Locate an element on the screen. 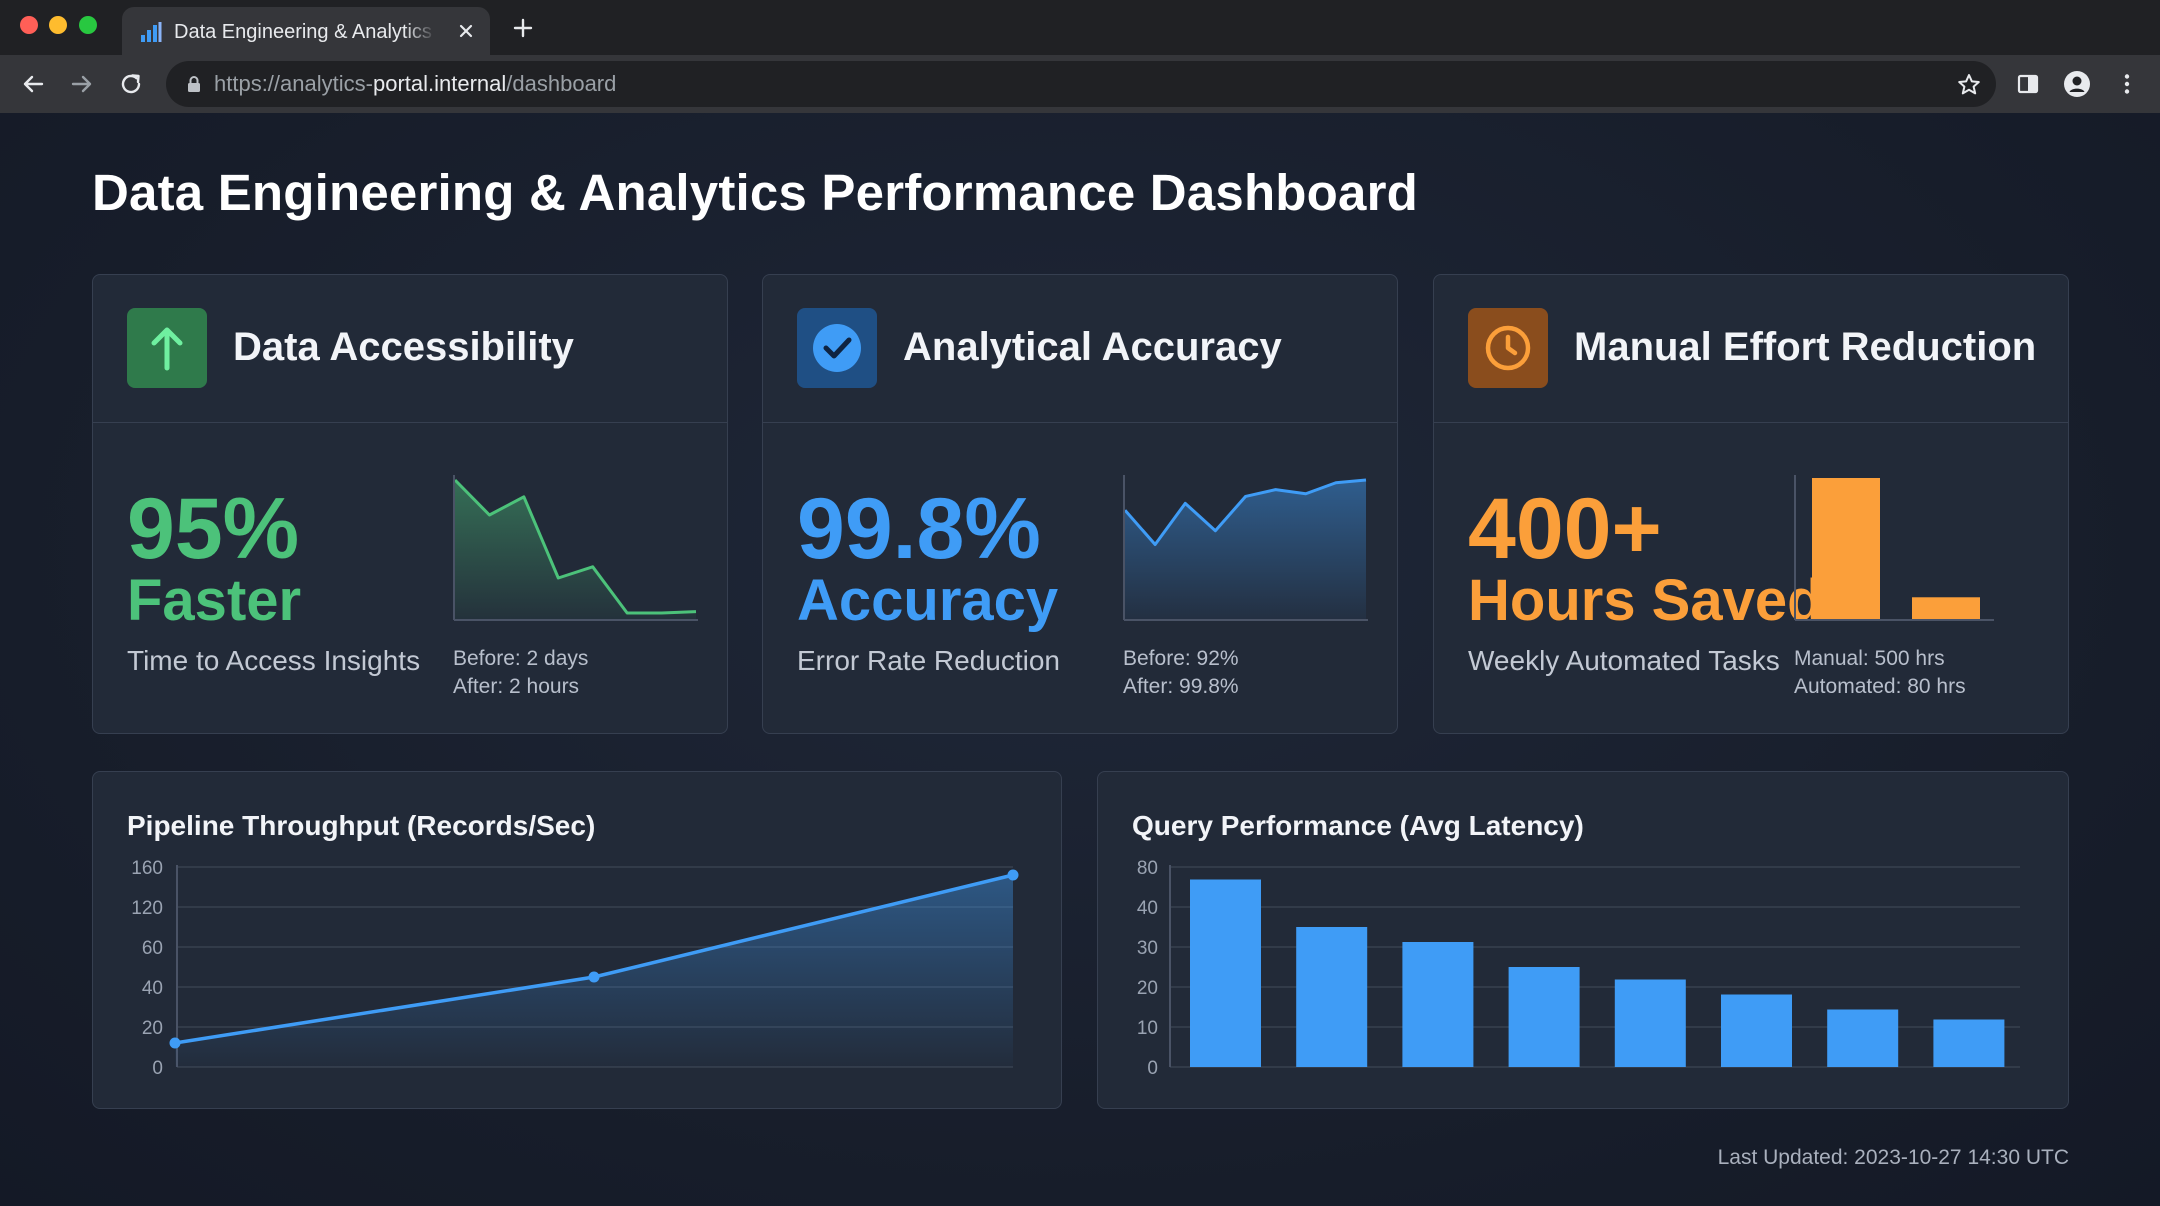 The image size is (2160, 1206). back-arrow-icon is located at coordinates (33, 84).